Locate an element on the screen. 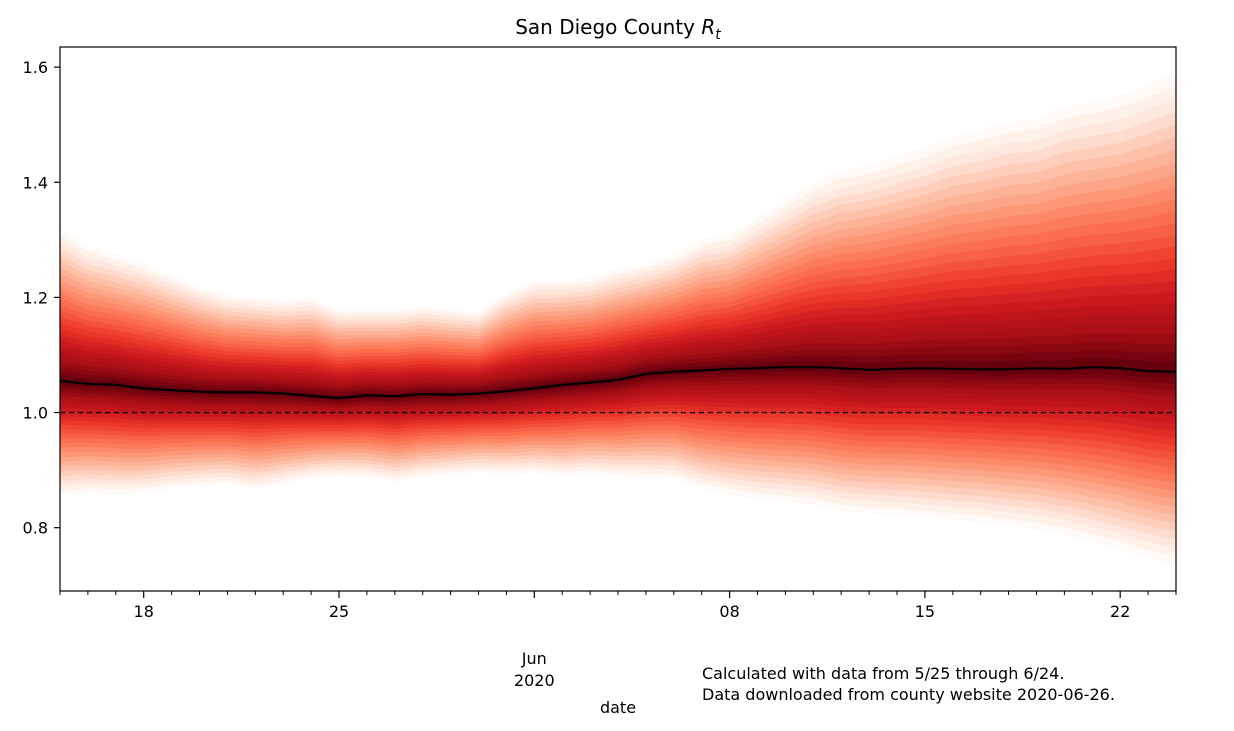 Image resolution: width=1234 pixels, height=731 pixels. x-year-label: 2020 is located at coordinates (534, 680).